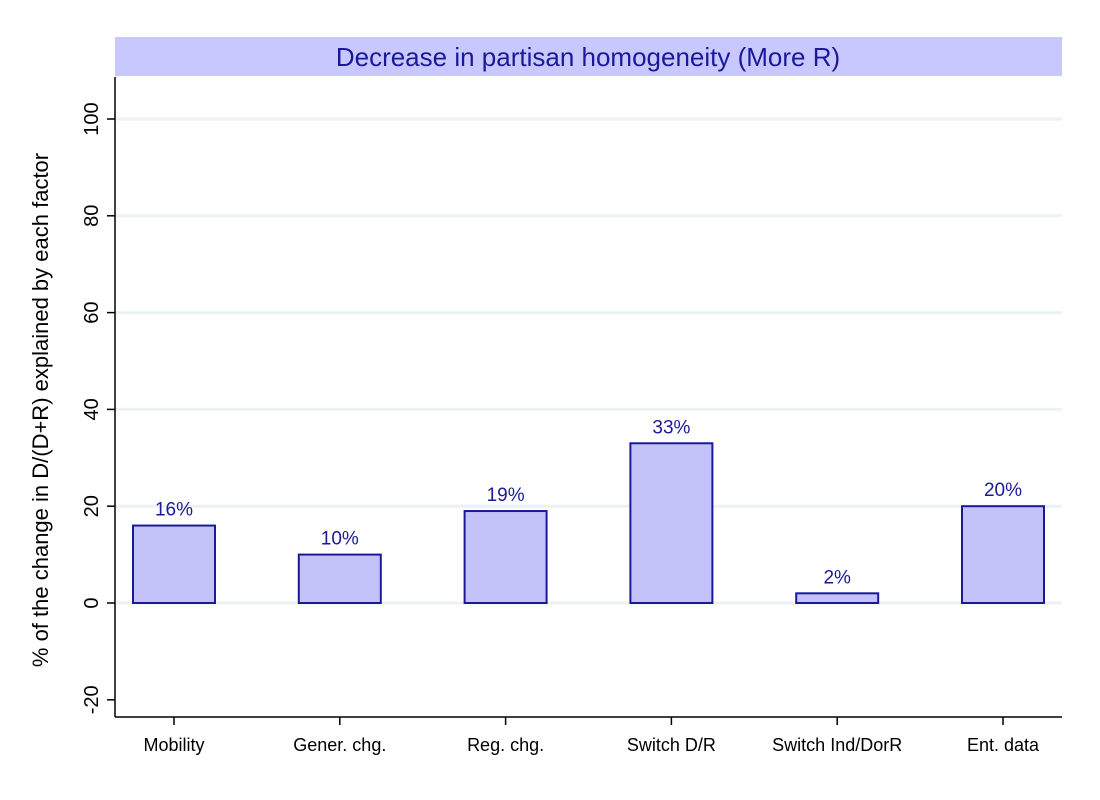 This screenshot has width=1100, height=800. Describe the element at coordinates (174, 510) in the screenshot. I see `data-label: 16%` at that location.